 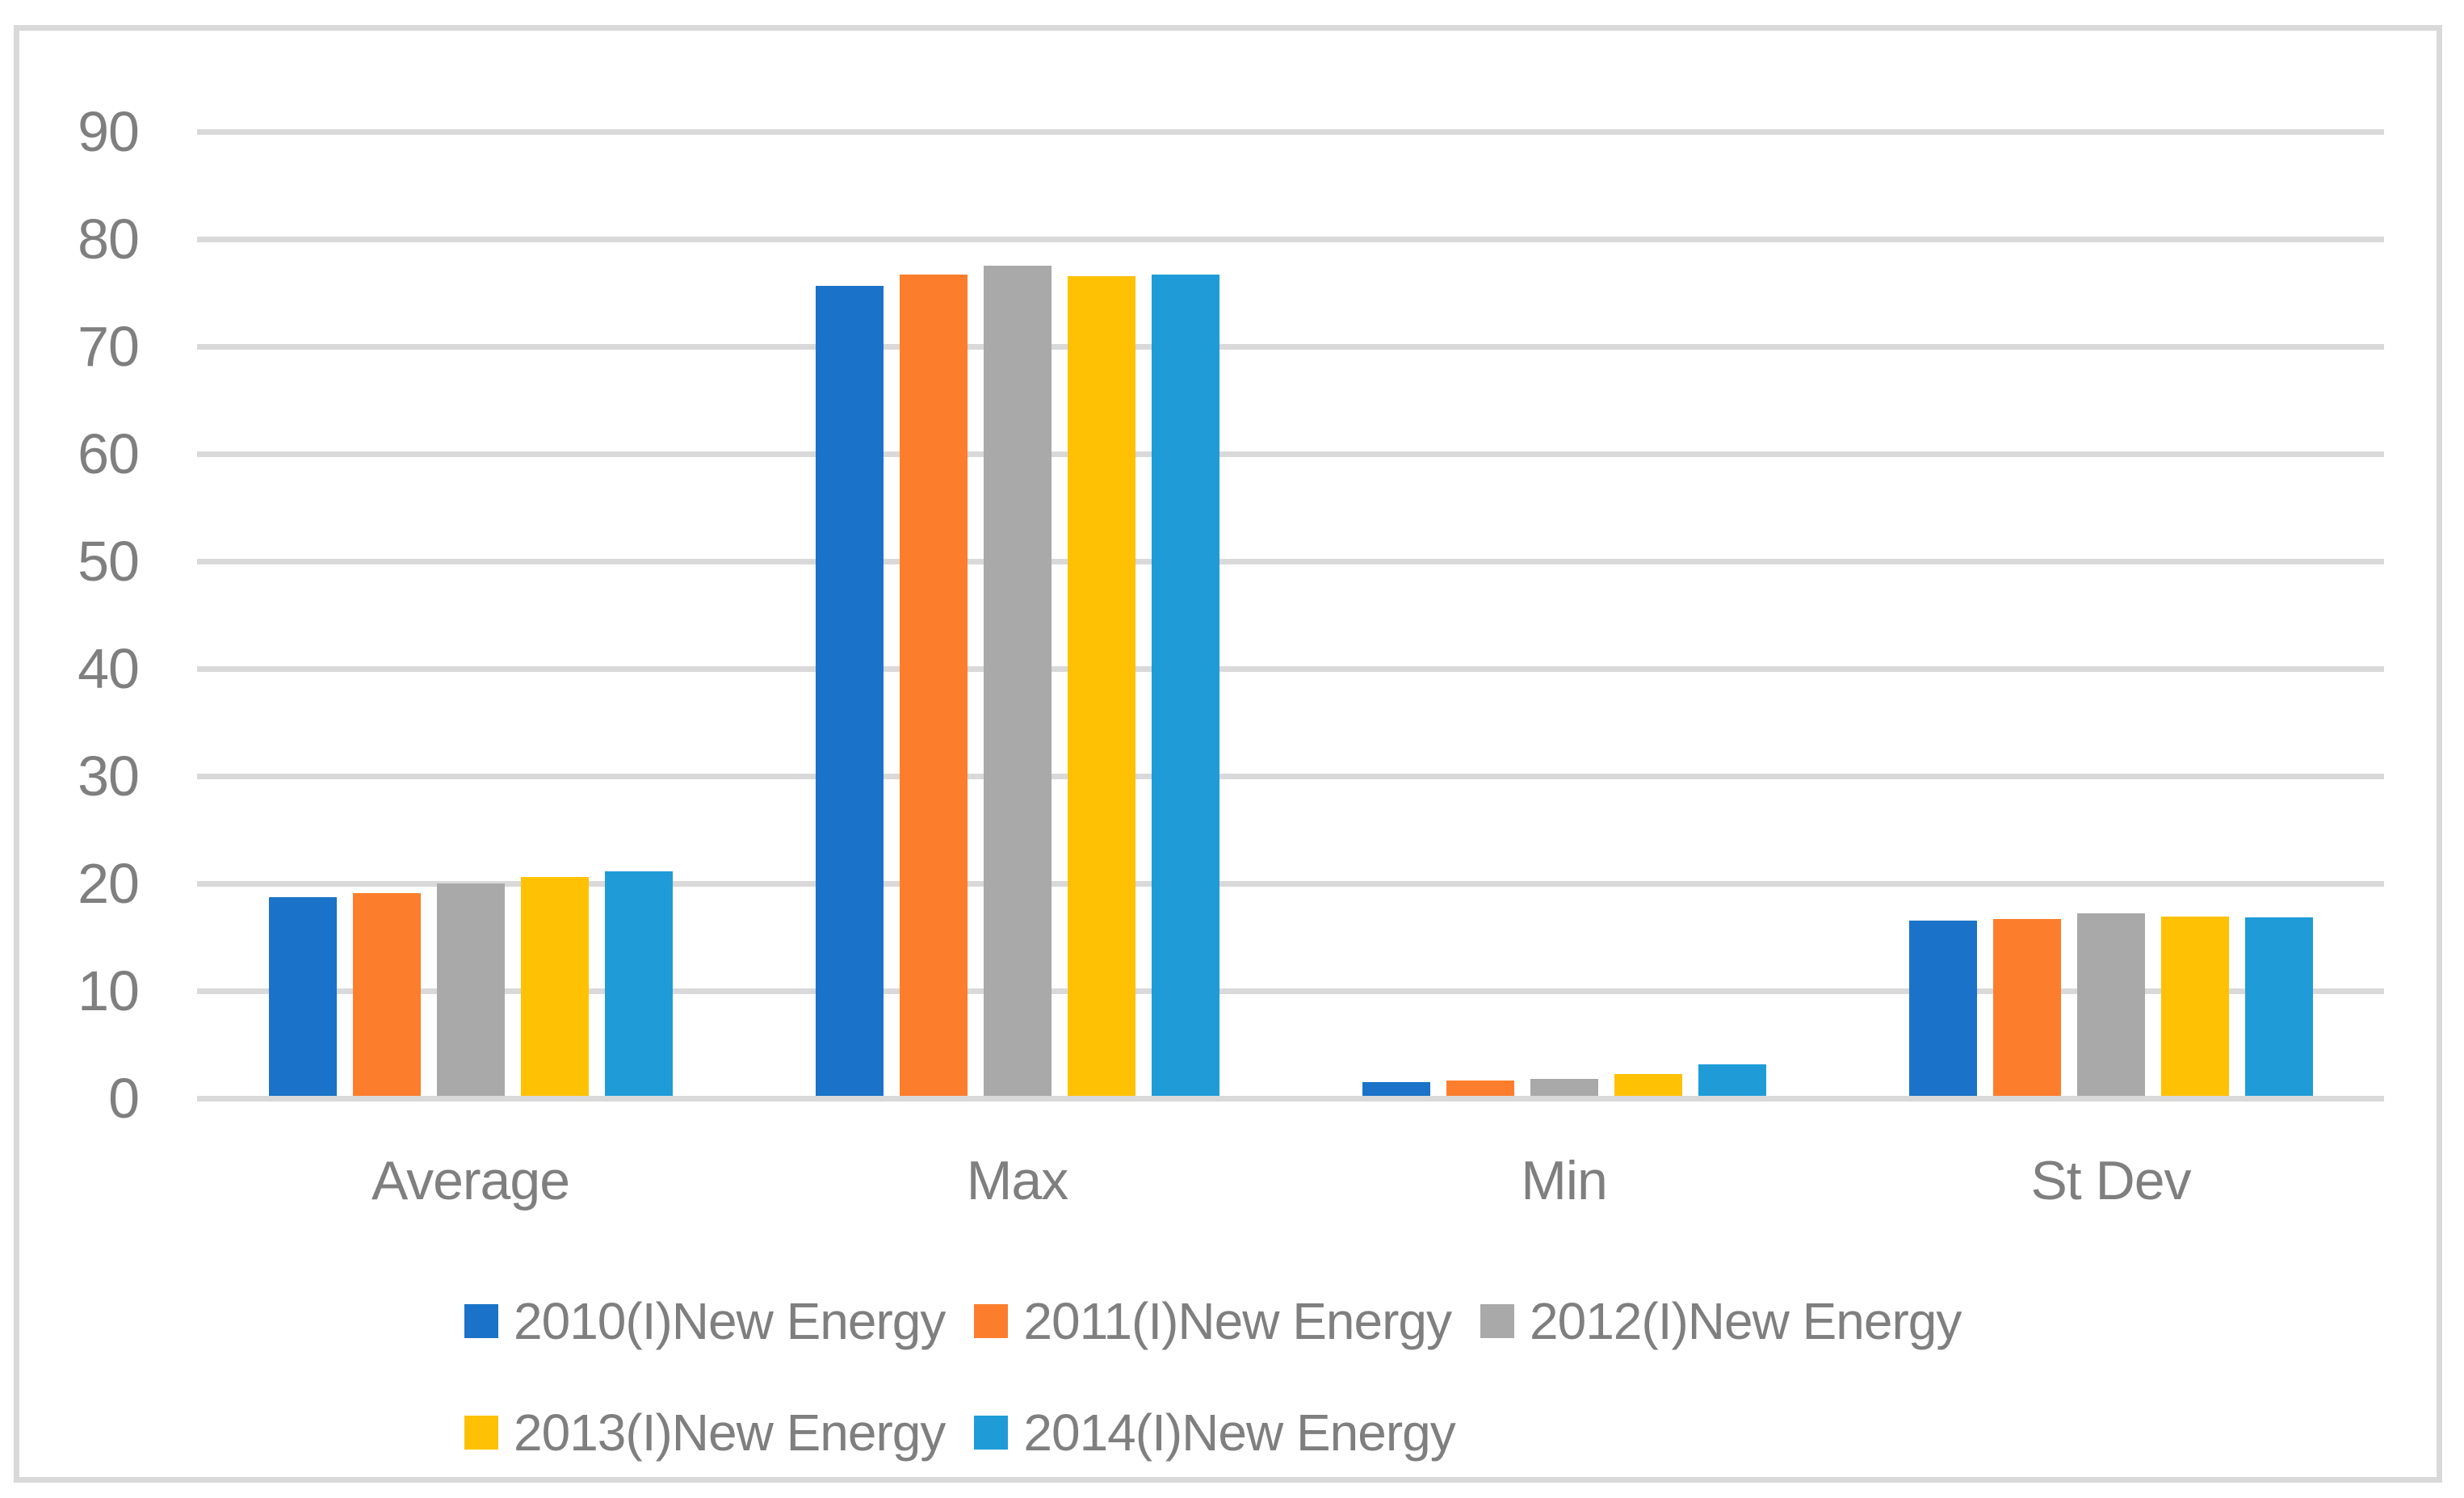 What do you see at coordinates (730, 1321) in the screenshot?
I see `legend-label: 2010(I)New Energy` at bounding box center [730, 1321].